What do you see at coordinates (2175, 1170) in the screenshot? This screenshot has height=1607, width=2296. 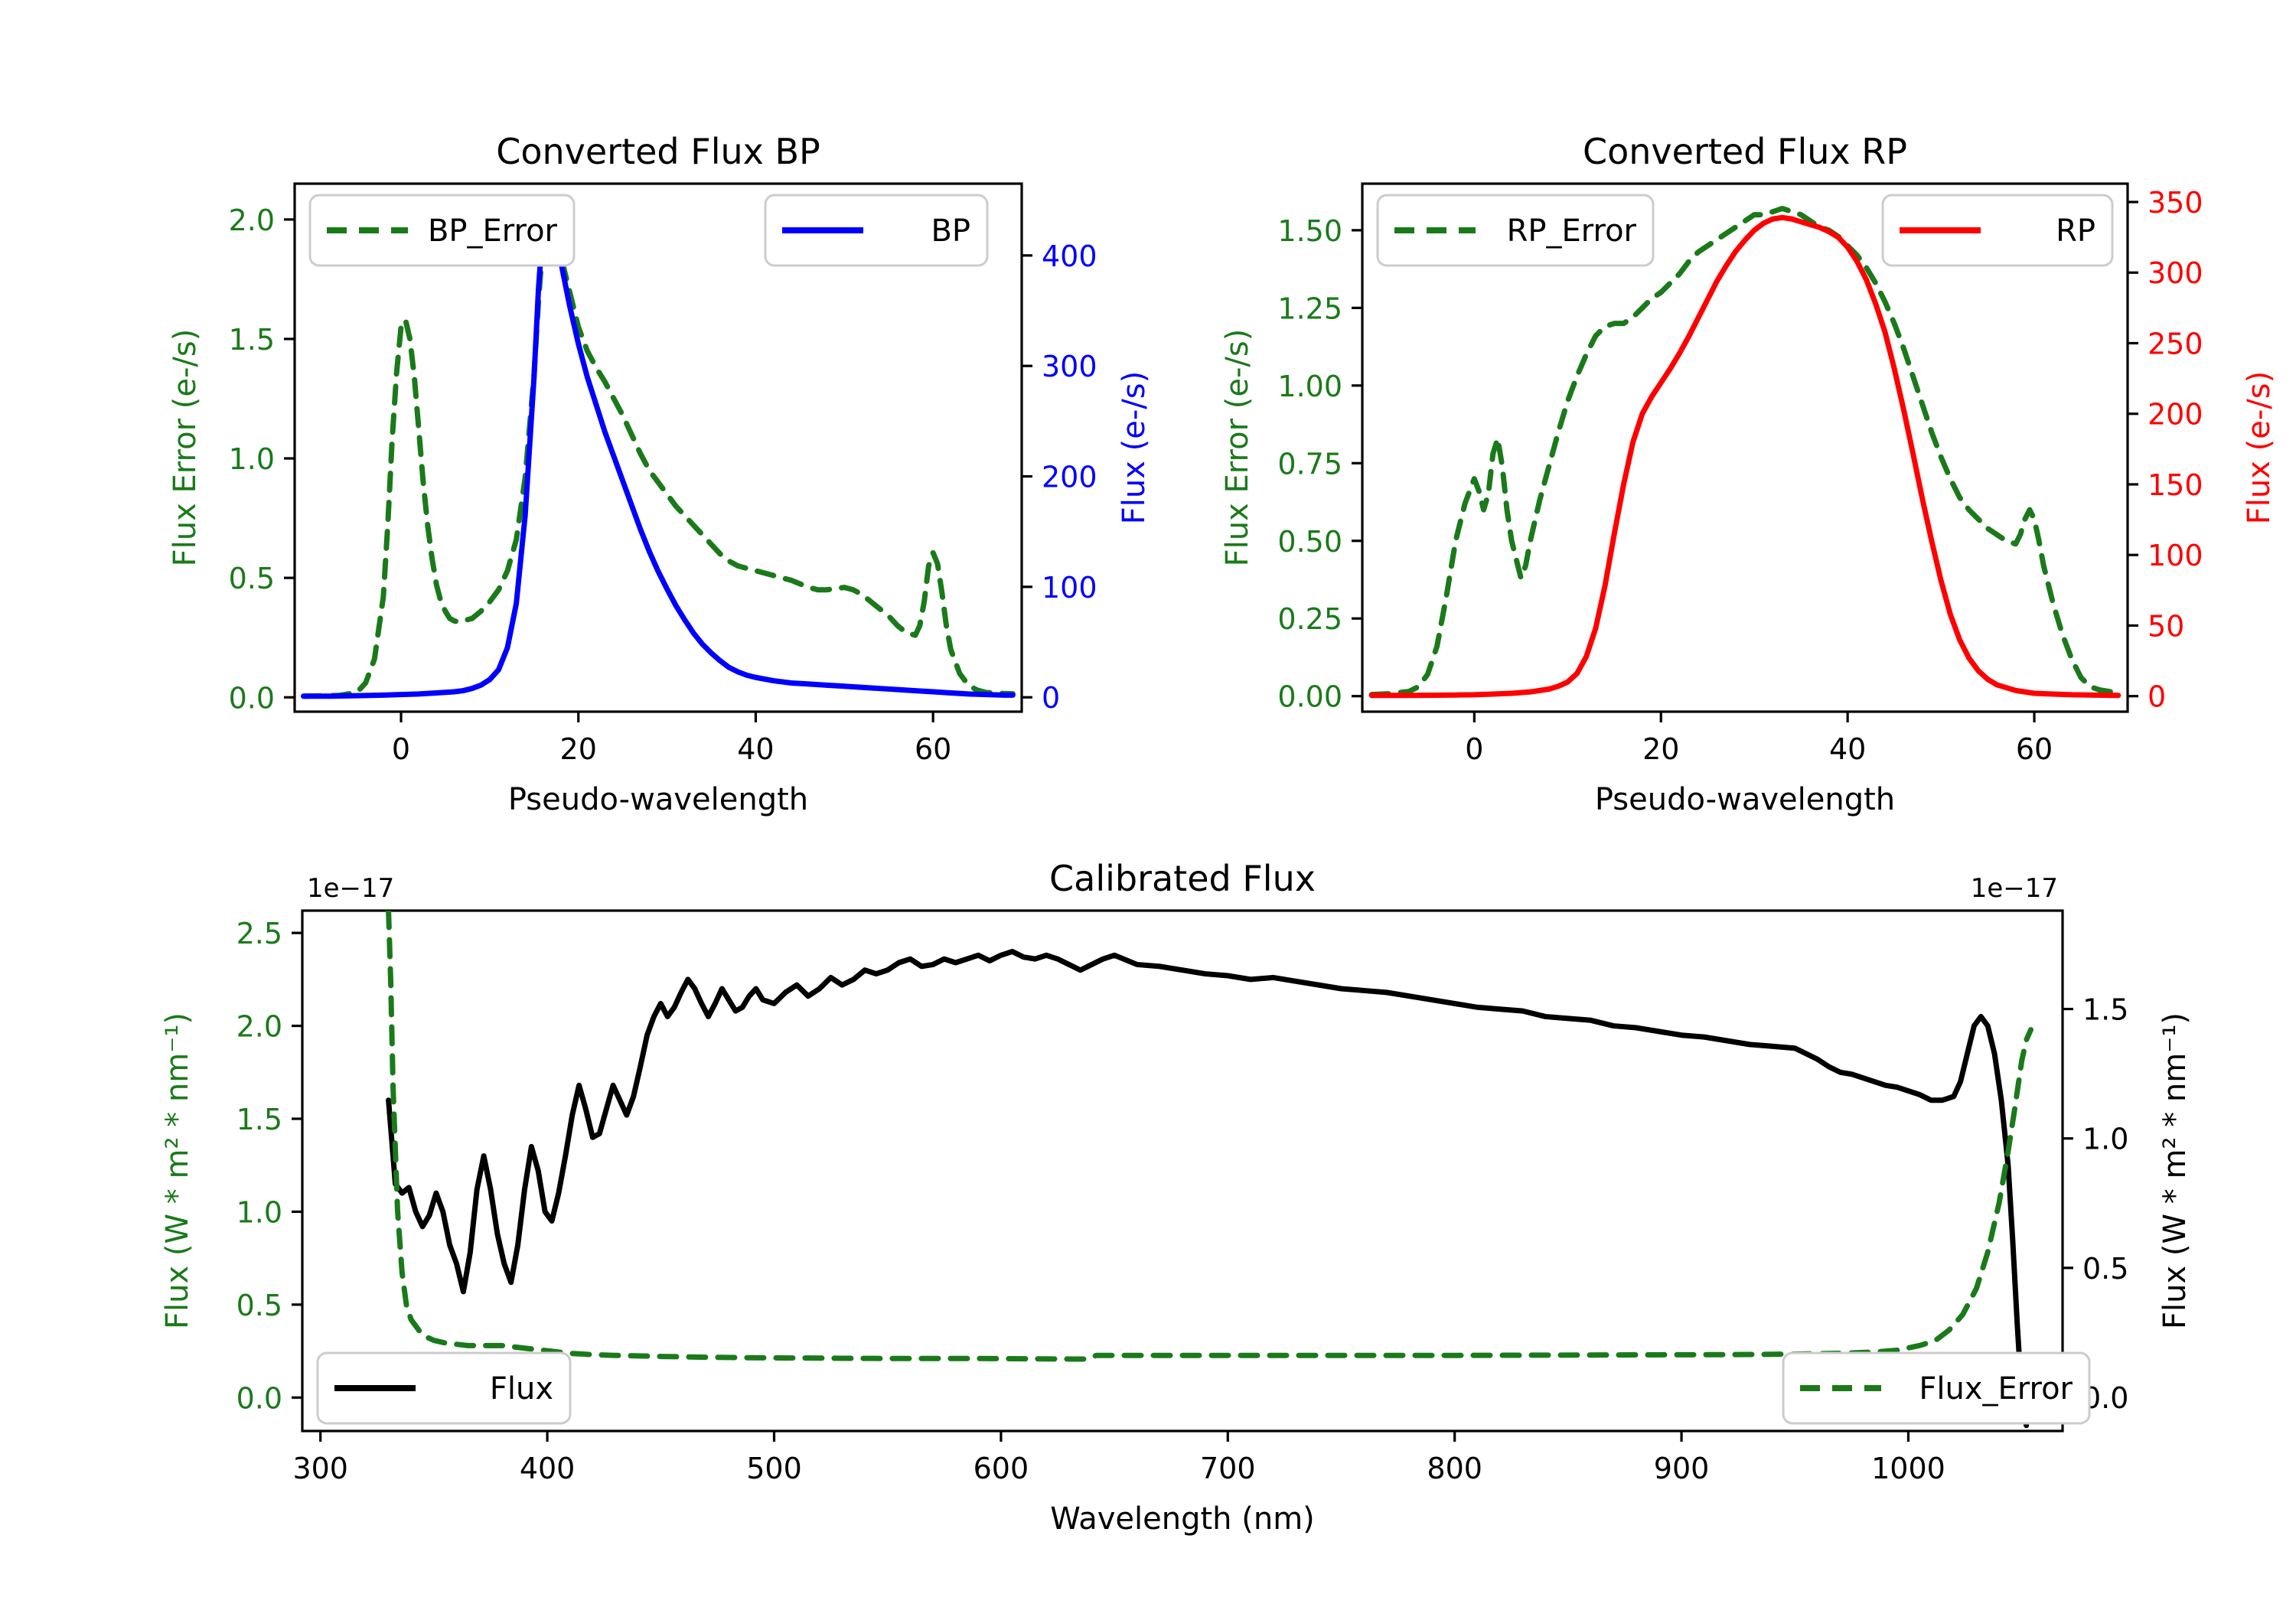 I see `y-right-axis-label: Flux (W * m² * nm⁻¹)` at bounding box center [2175, 1170].